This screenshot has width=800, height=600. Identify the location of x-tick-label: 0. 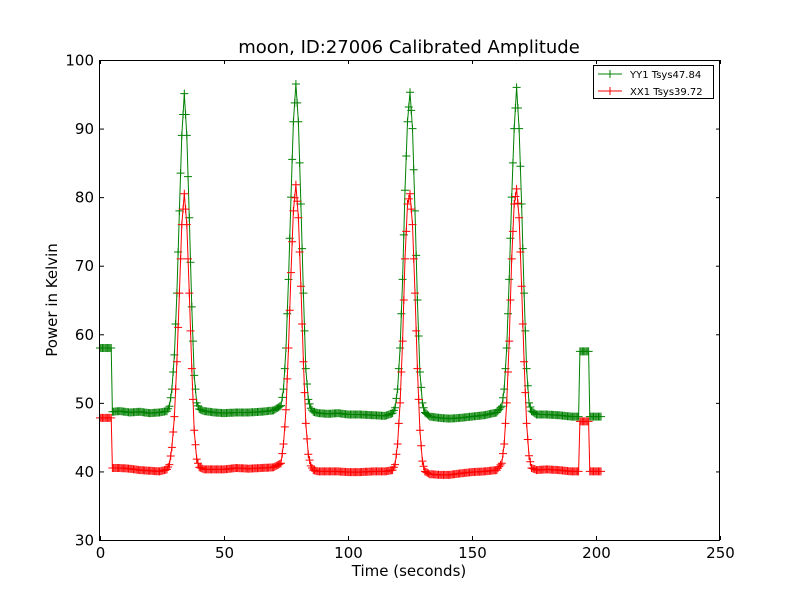
(101, 553).